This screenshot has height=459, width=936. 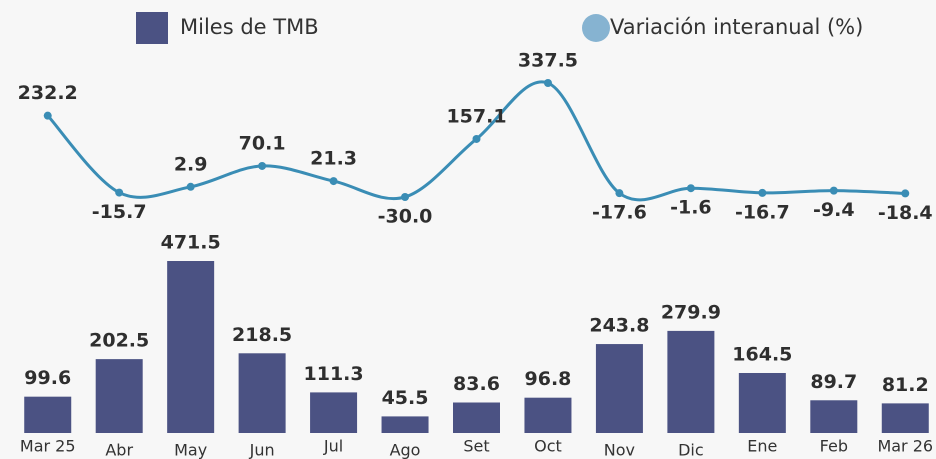 What do you see at coordinates (191, 164) in the screenshot?
I see `data-label: 2.9` at bounding box center [191, 164].